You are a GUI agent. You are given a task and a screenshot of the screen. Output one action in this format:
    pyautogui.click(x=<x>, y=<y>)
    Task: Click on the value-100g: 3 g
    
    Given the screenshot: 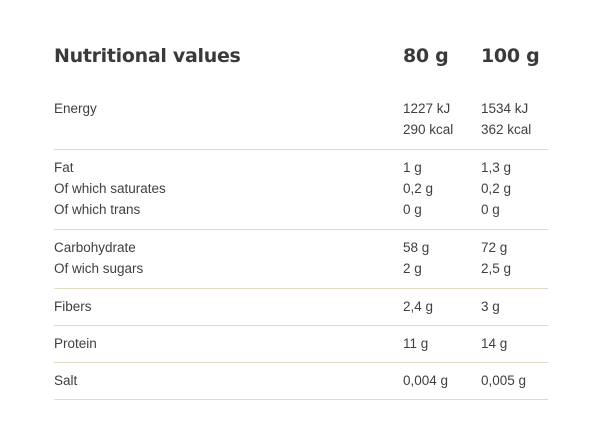 What is the action you would take?
    pyautogui.click(x=490, y=306)
    